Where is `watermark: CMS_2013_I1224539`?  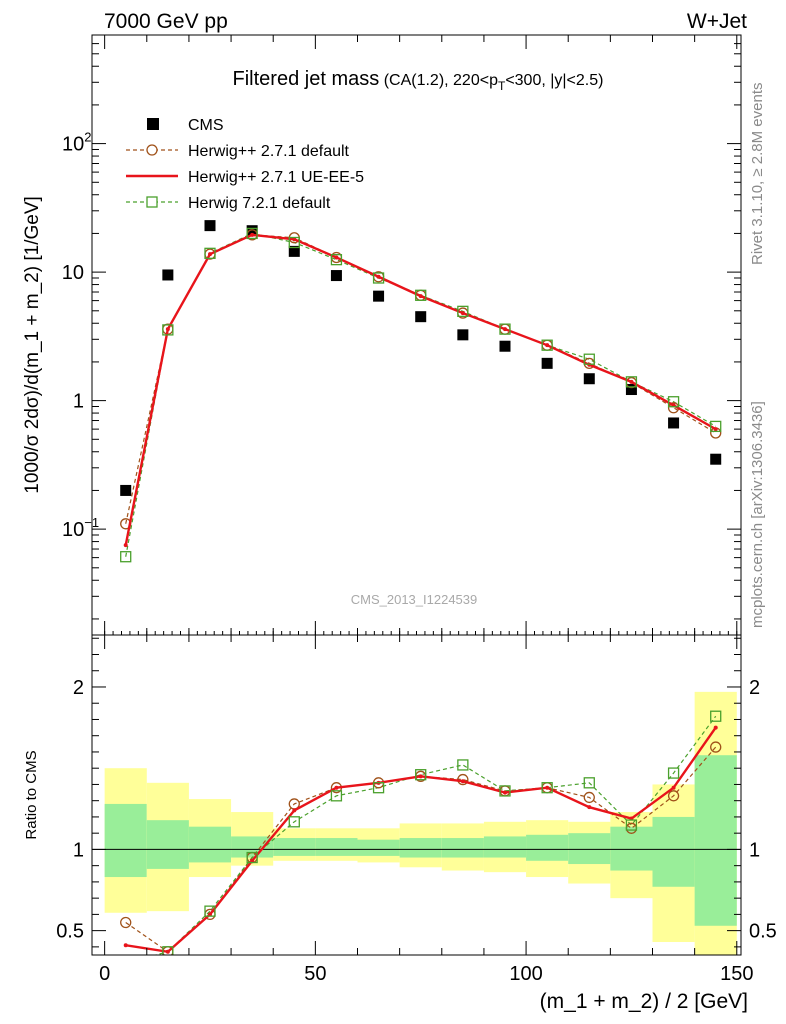
watermark: CMS_2013_I1224539 is located at coordinates (414, 599).